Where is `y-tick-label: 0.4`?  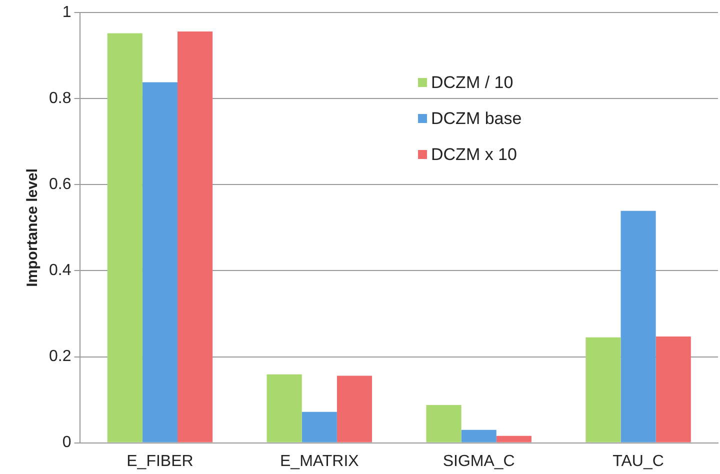 y-tick-label: 0.4 is located at coordinates (60, 271).